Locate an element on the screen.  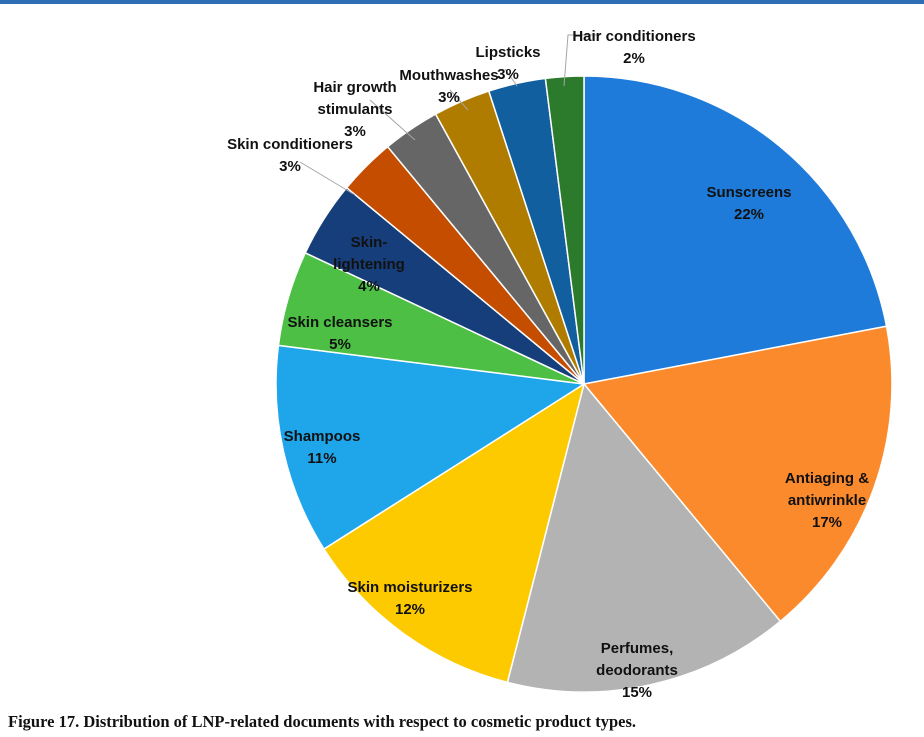
slice-name-8: stimulants is located at coordinates (354, 109).